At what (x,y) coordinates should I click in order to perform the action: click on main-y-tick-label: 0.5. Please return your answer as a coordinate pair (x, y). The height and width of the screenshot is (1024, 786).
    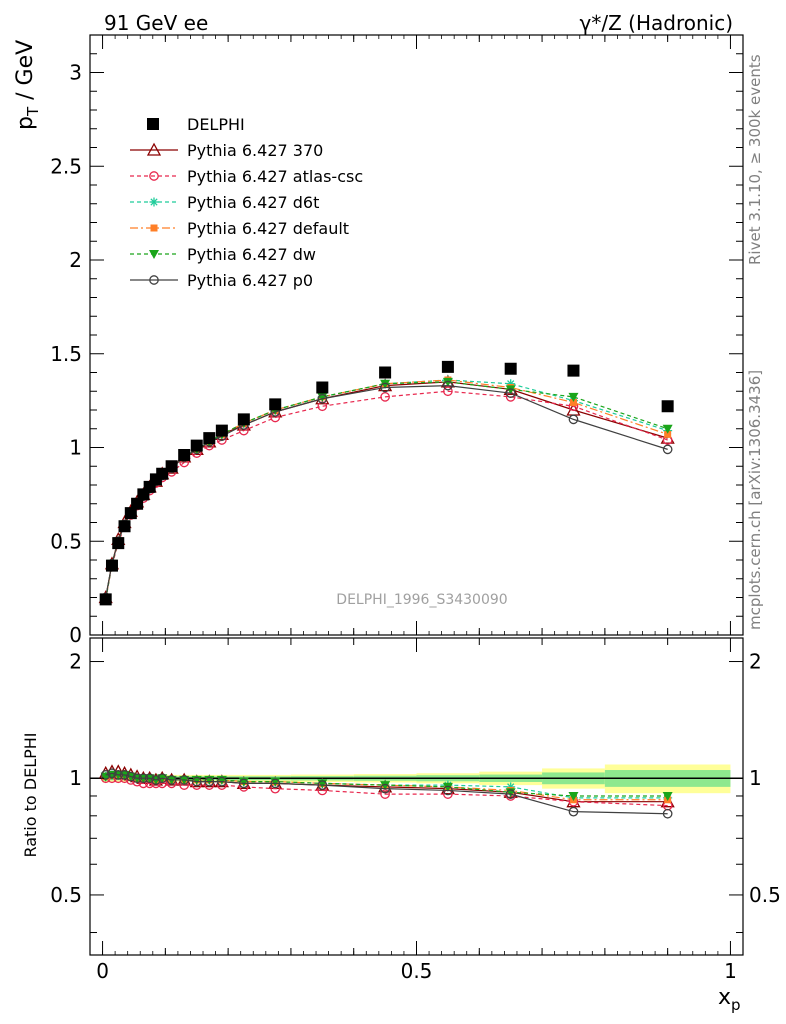
    Looking at the image, I should click on (66, 541).